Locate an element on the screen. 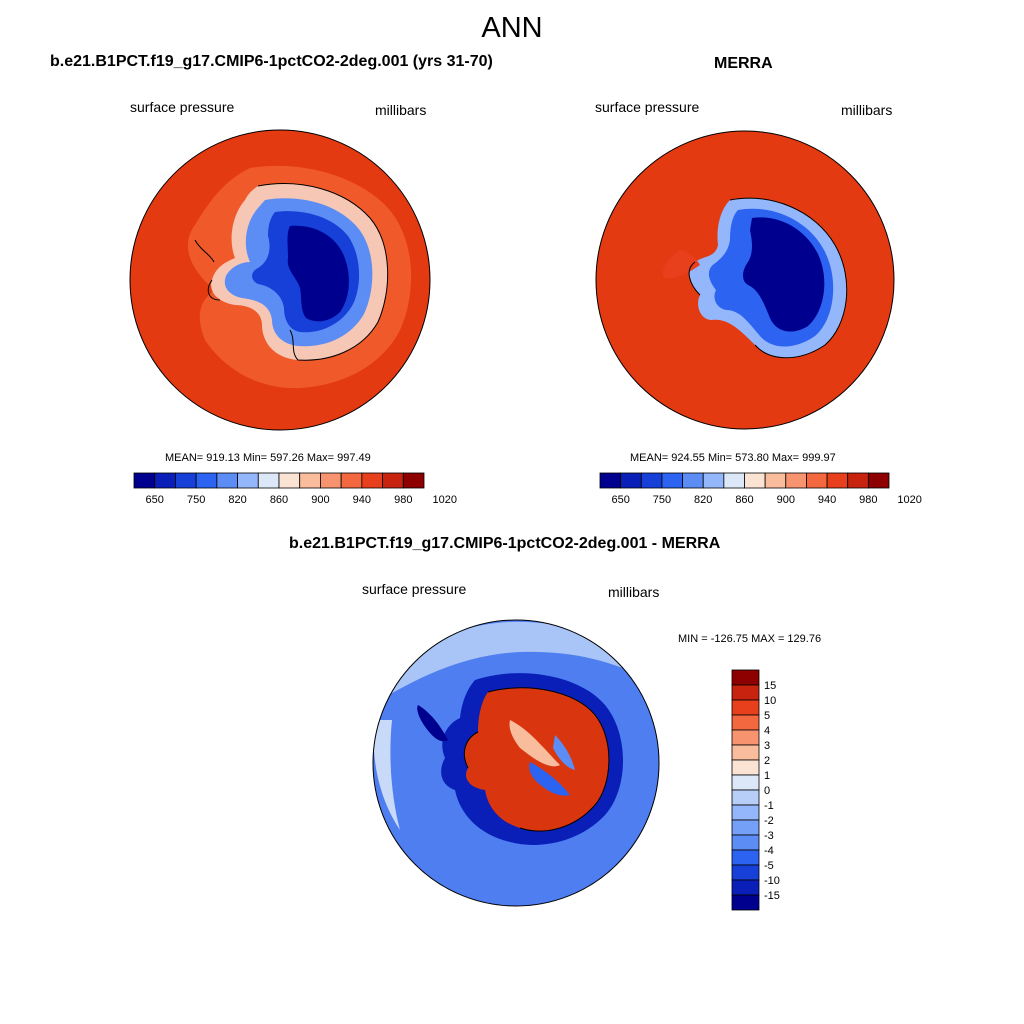 The width and height of the screenshot is (1024, 1024). colorbar-tick-label: 3 is located at coordinates (767, 746).